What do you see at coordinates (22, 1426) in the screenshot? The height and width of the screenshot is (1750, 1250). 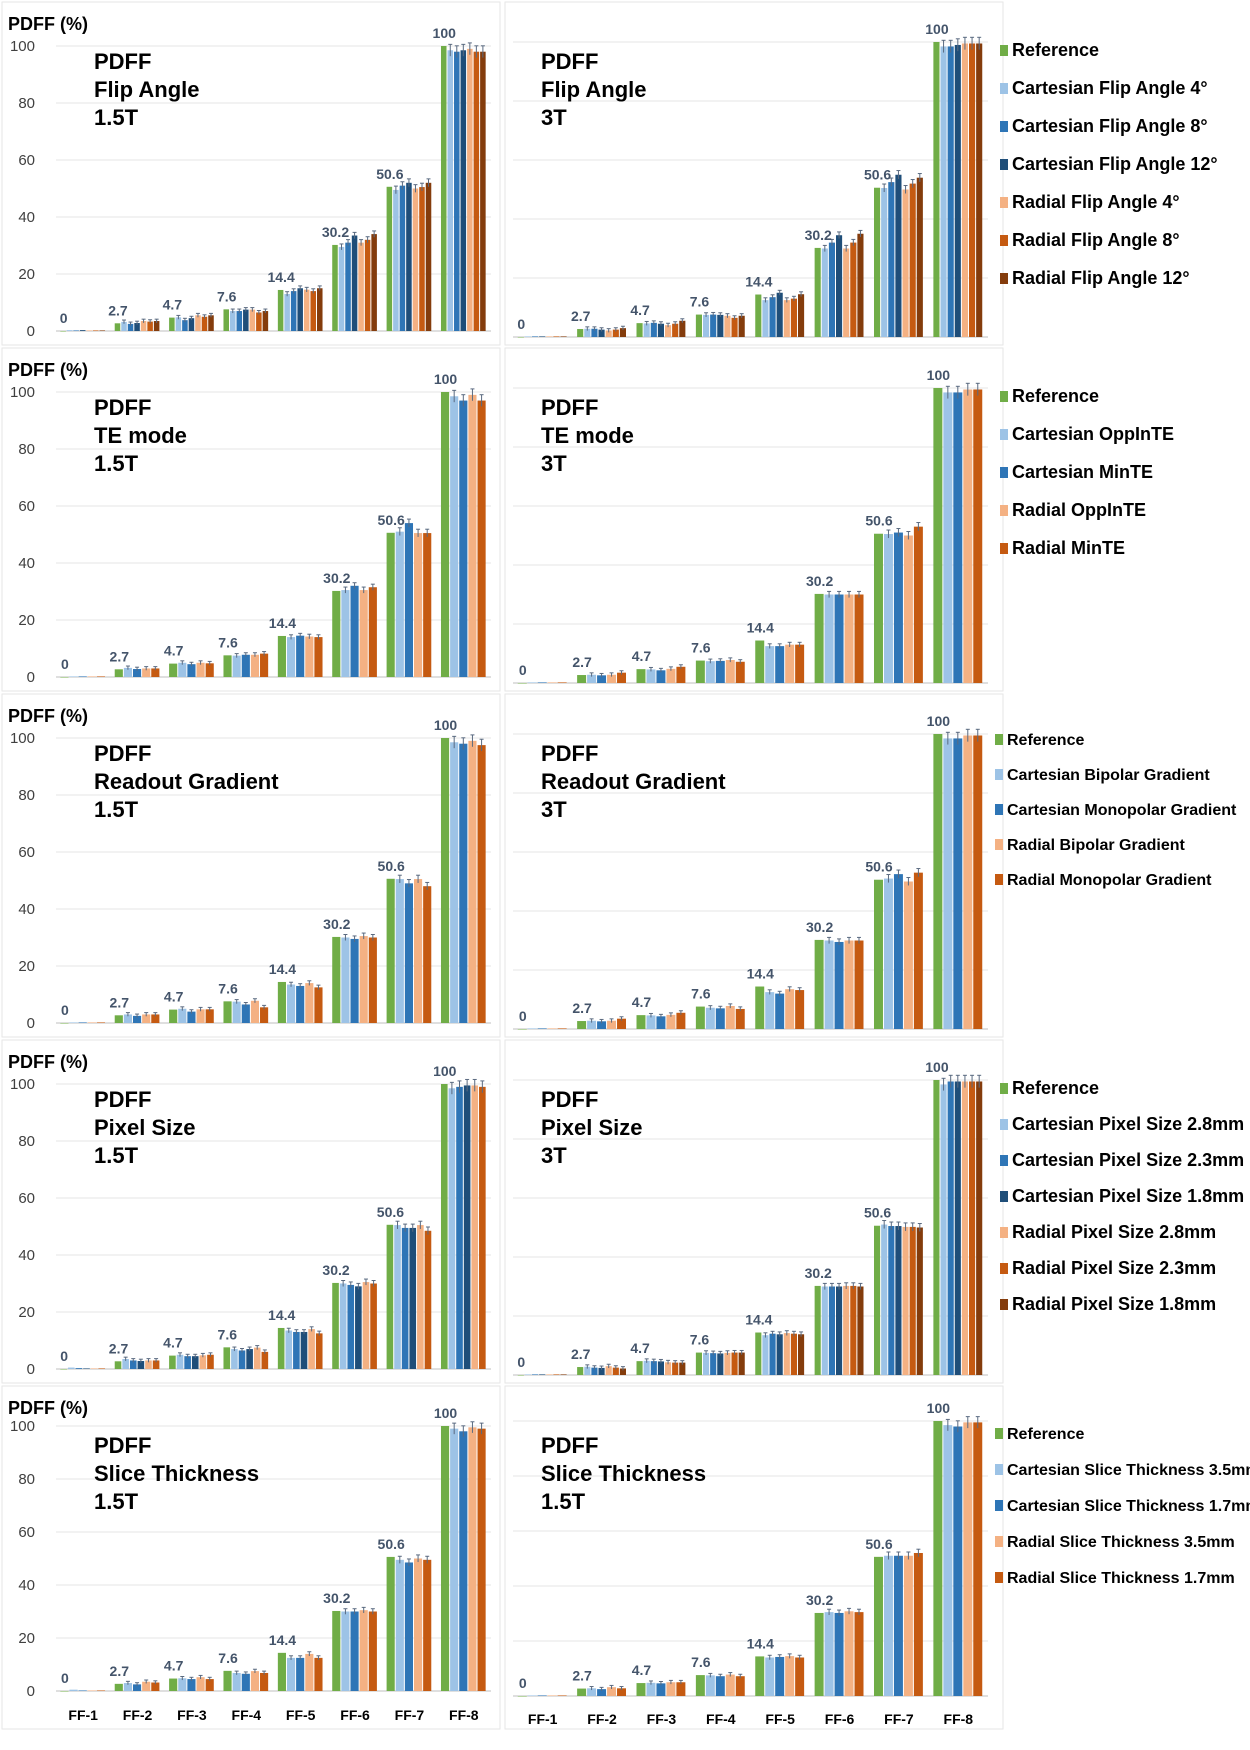 I see `y-tick-label: 100` at bounding box center [22, 1426].